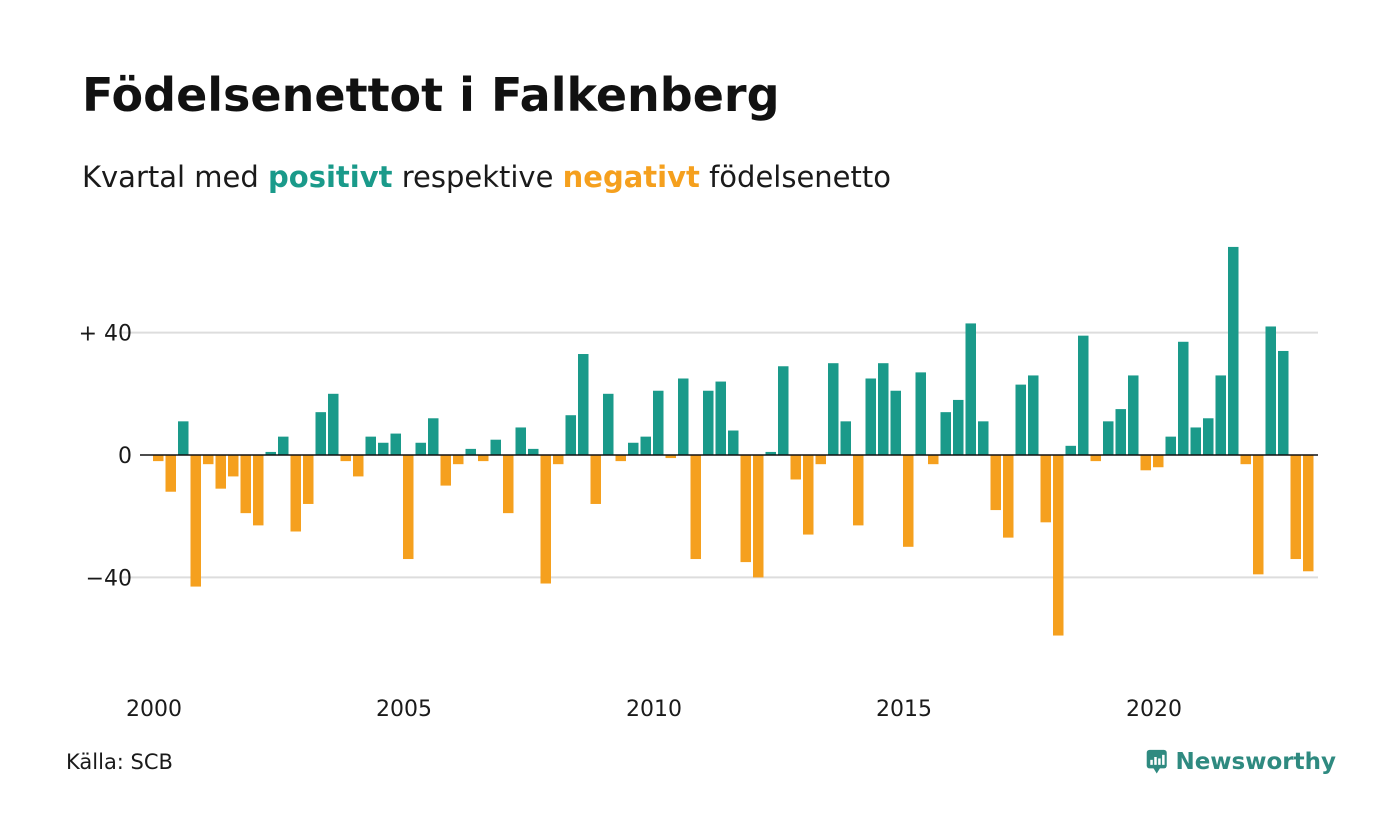 Image resolution: width=1400 pixels, height=840 pixels. I want to click on brand-name: Newsworthy, so click(1255, 762).